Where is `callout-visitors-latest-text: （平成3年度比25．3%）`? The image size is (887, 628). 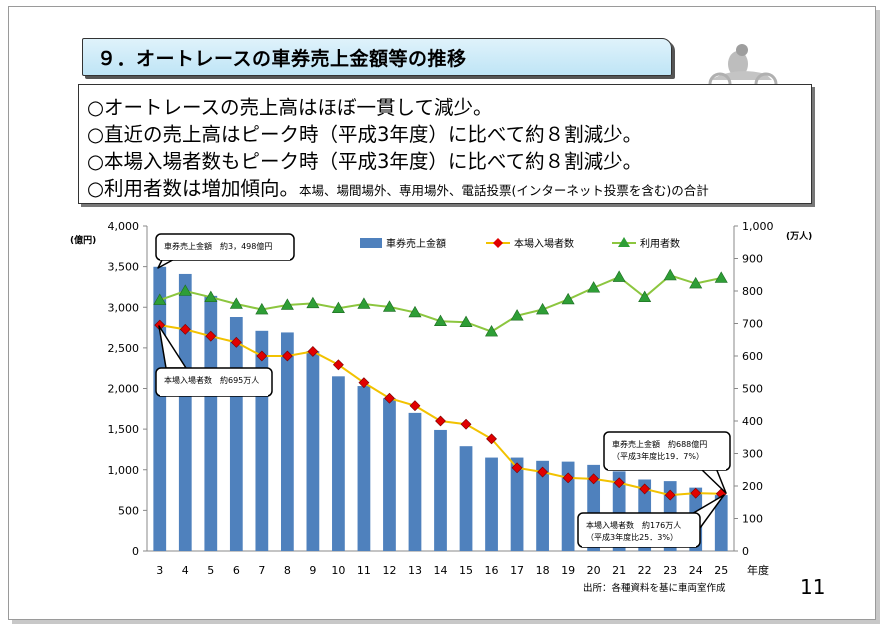 callout-visitors-latest-text: （平成3年度比25．3%） is located at coordinates (632, 537).